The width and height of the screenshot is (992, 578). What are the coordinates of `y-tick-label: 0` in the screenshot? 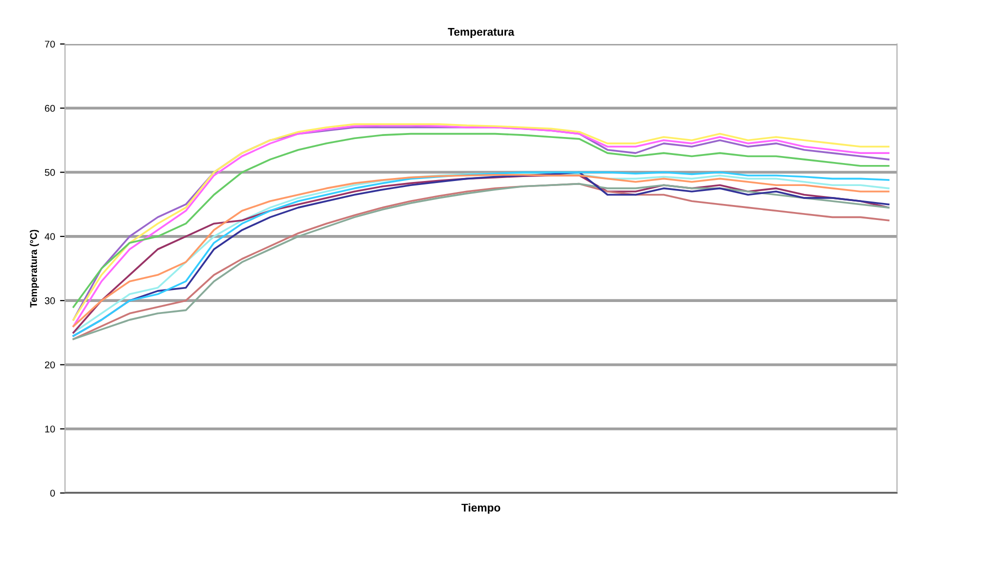 It's located at (52, 493).